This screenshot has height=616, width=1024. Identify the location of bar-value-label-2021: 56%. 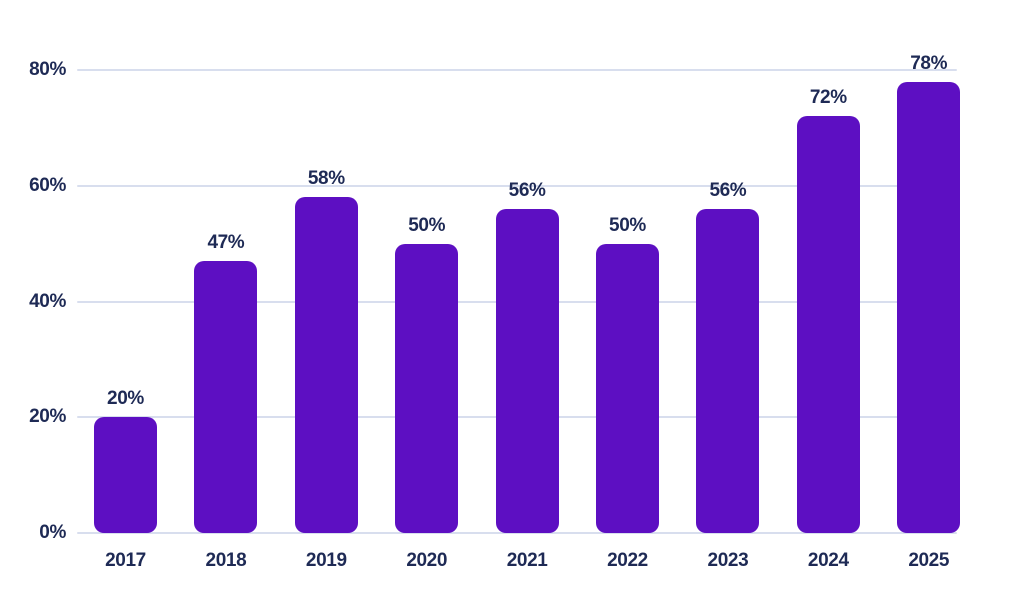
(527, 190).